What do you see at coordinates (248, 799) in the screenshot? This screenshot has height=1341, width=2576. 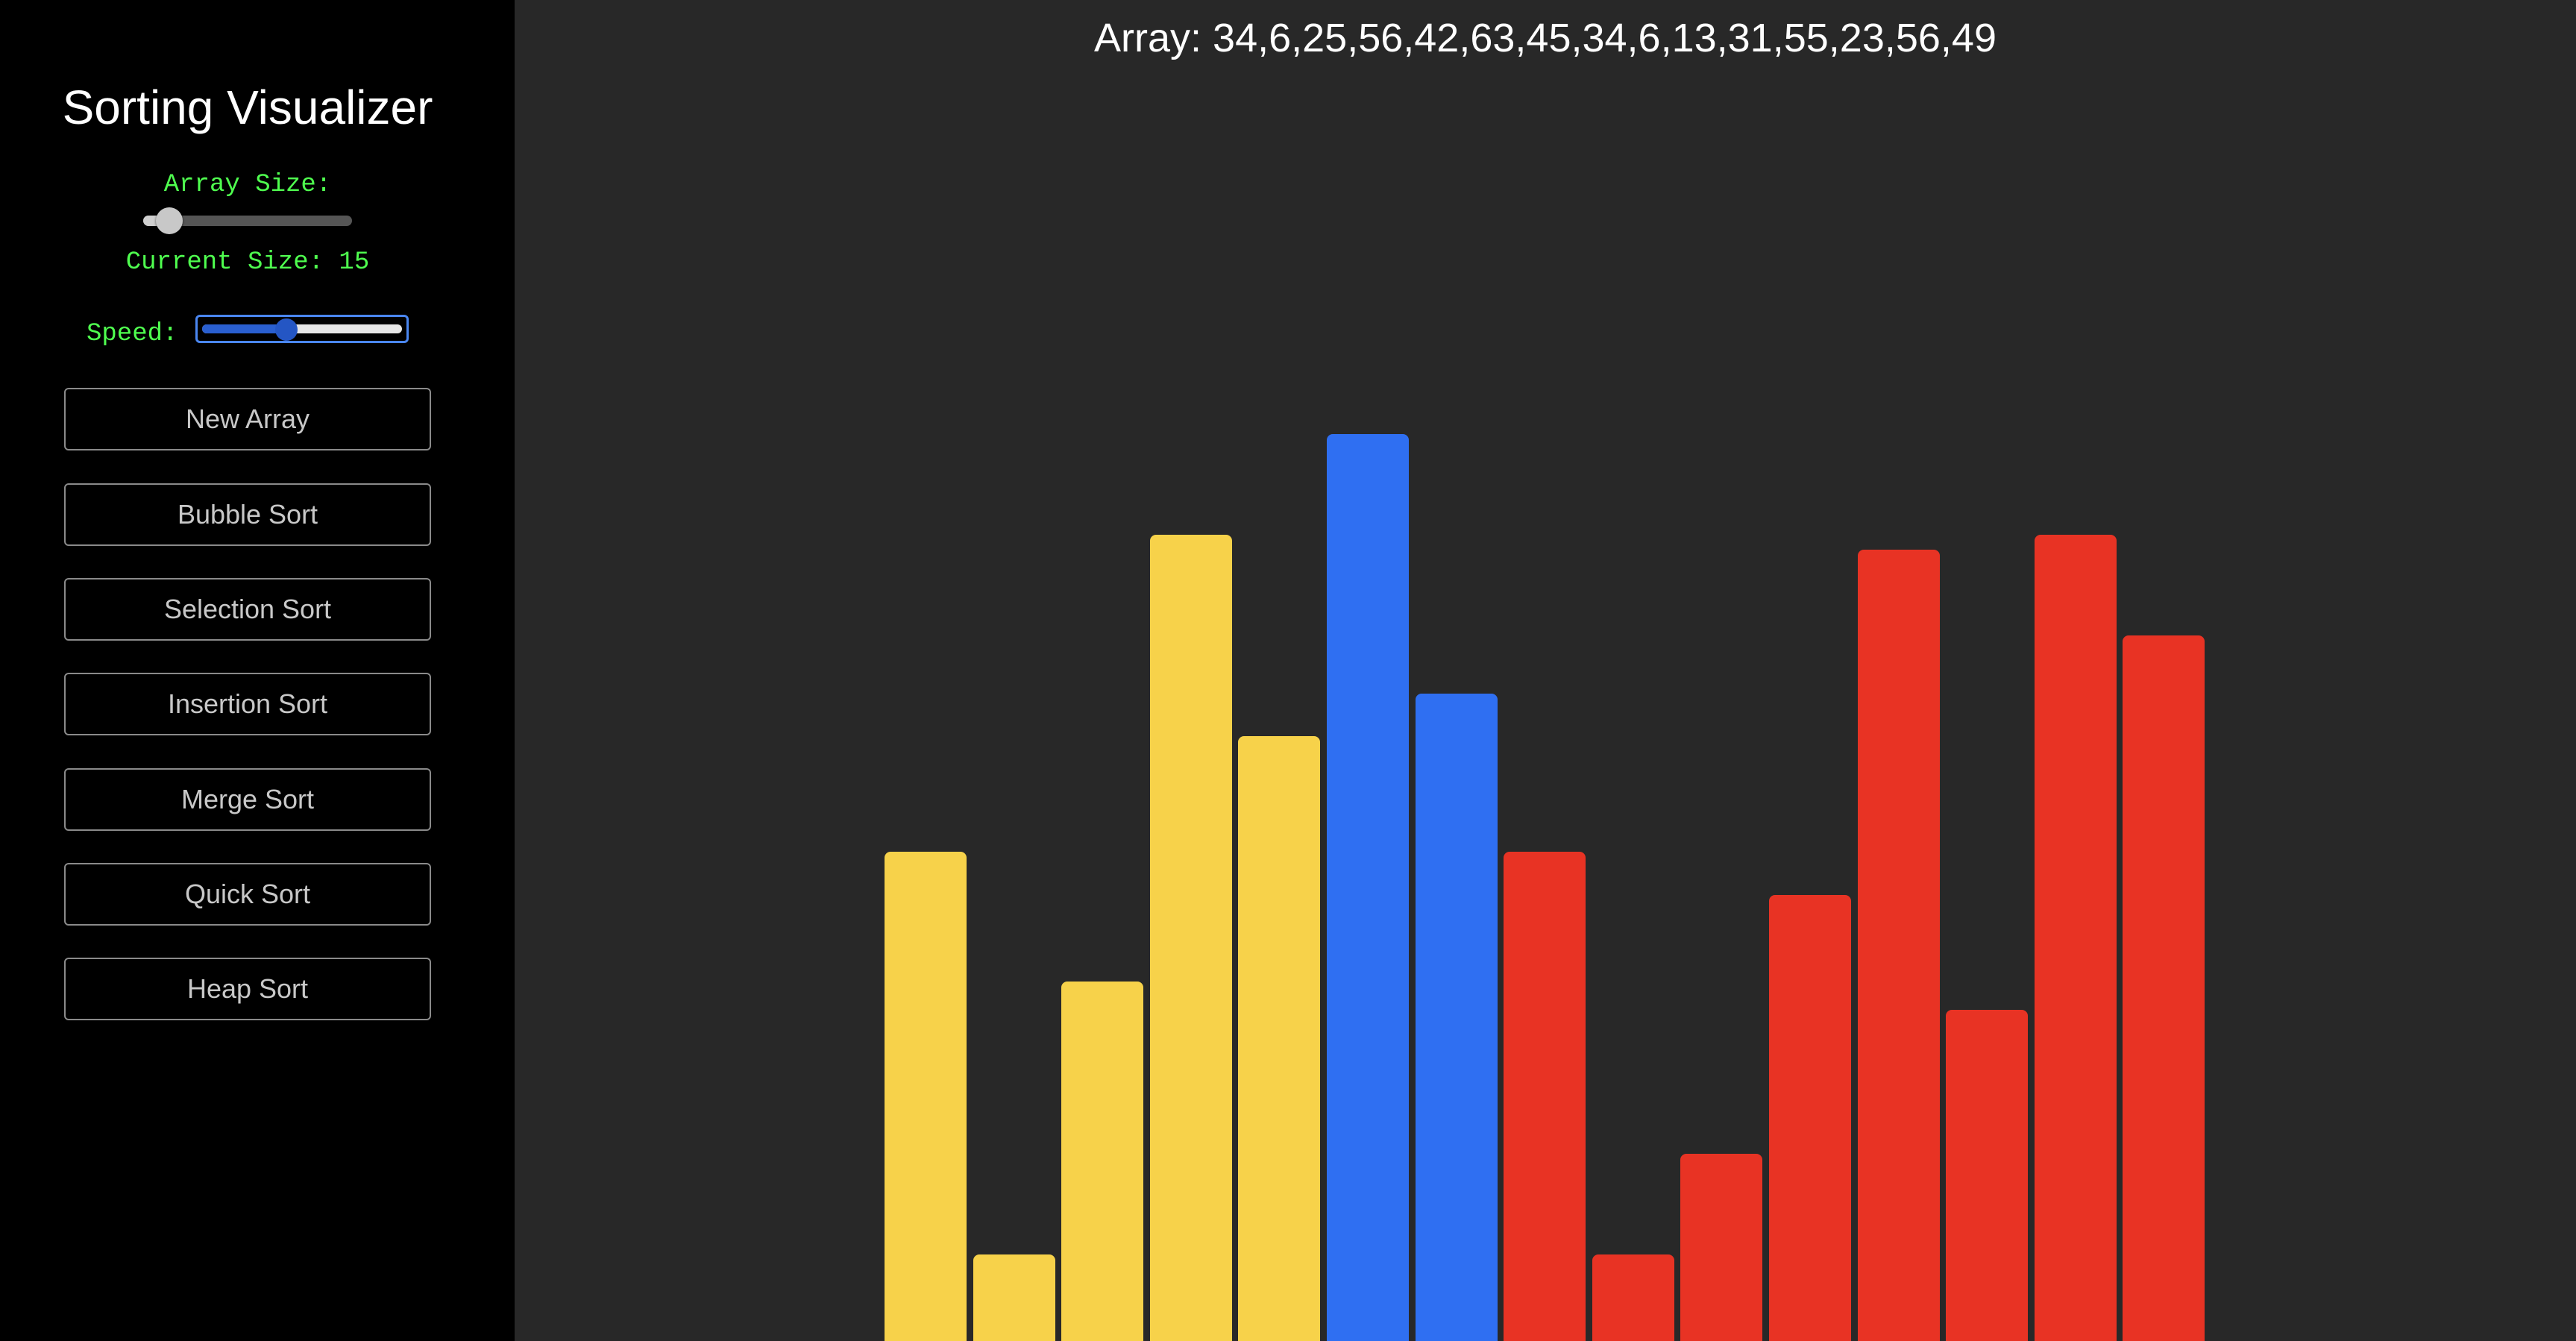 I see `merge-sort-button: Merge Sort` at bounding box center [248, 799].